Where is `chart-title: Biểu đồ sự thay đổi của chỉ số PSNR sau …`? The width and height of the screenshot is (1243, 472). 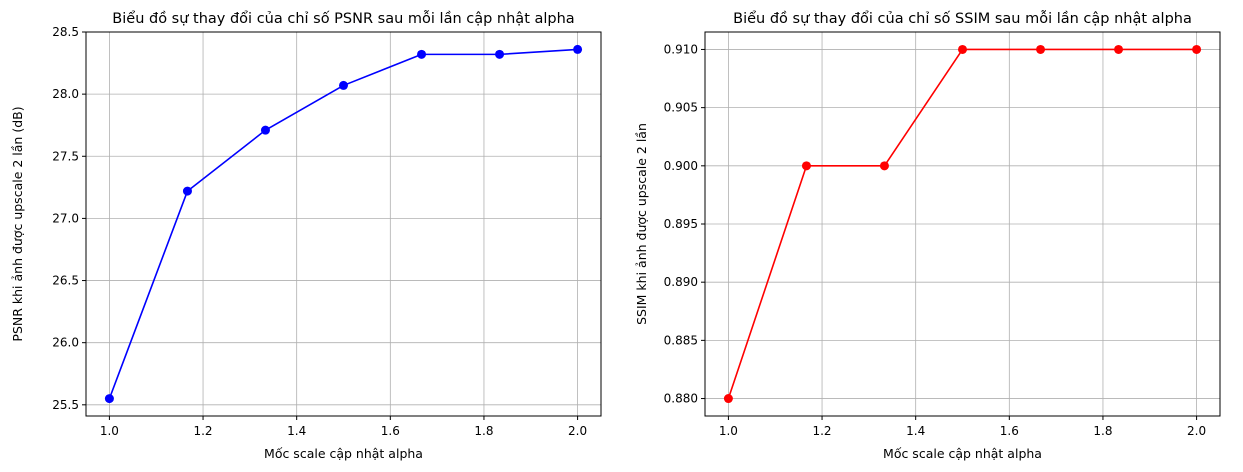 chart-title: Biểu đồ sự thay đổi của chỉ số PSNR sau … is located at coordinates (343, 18).